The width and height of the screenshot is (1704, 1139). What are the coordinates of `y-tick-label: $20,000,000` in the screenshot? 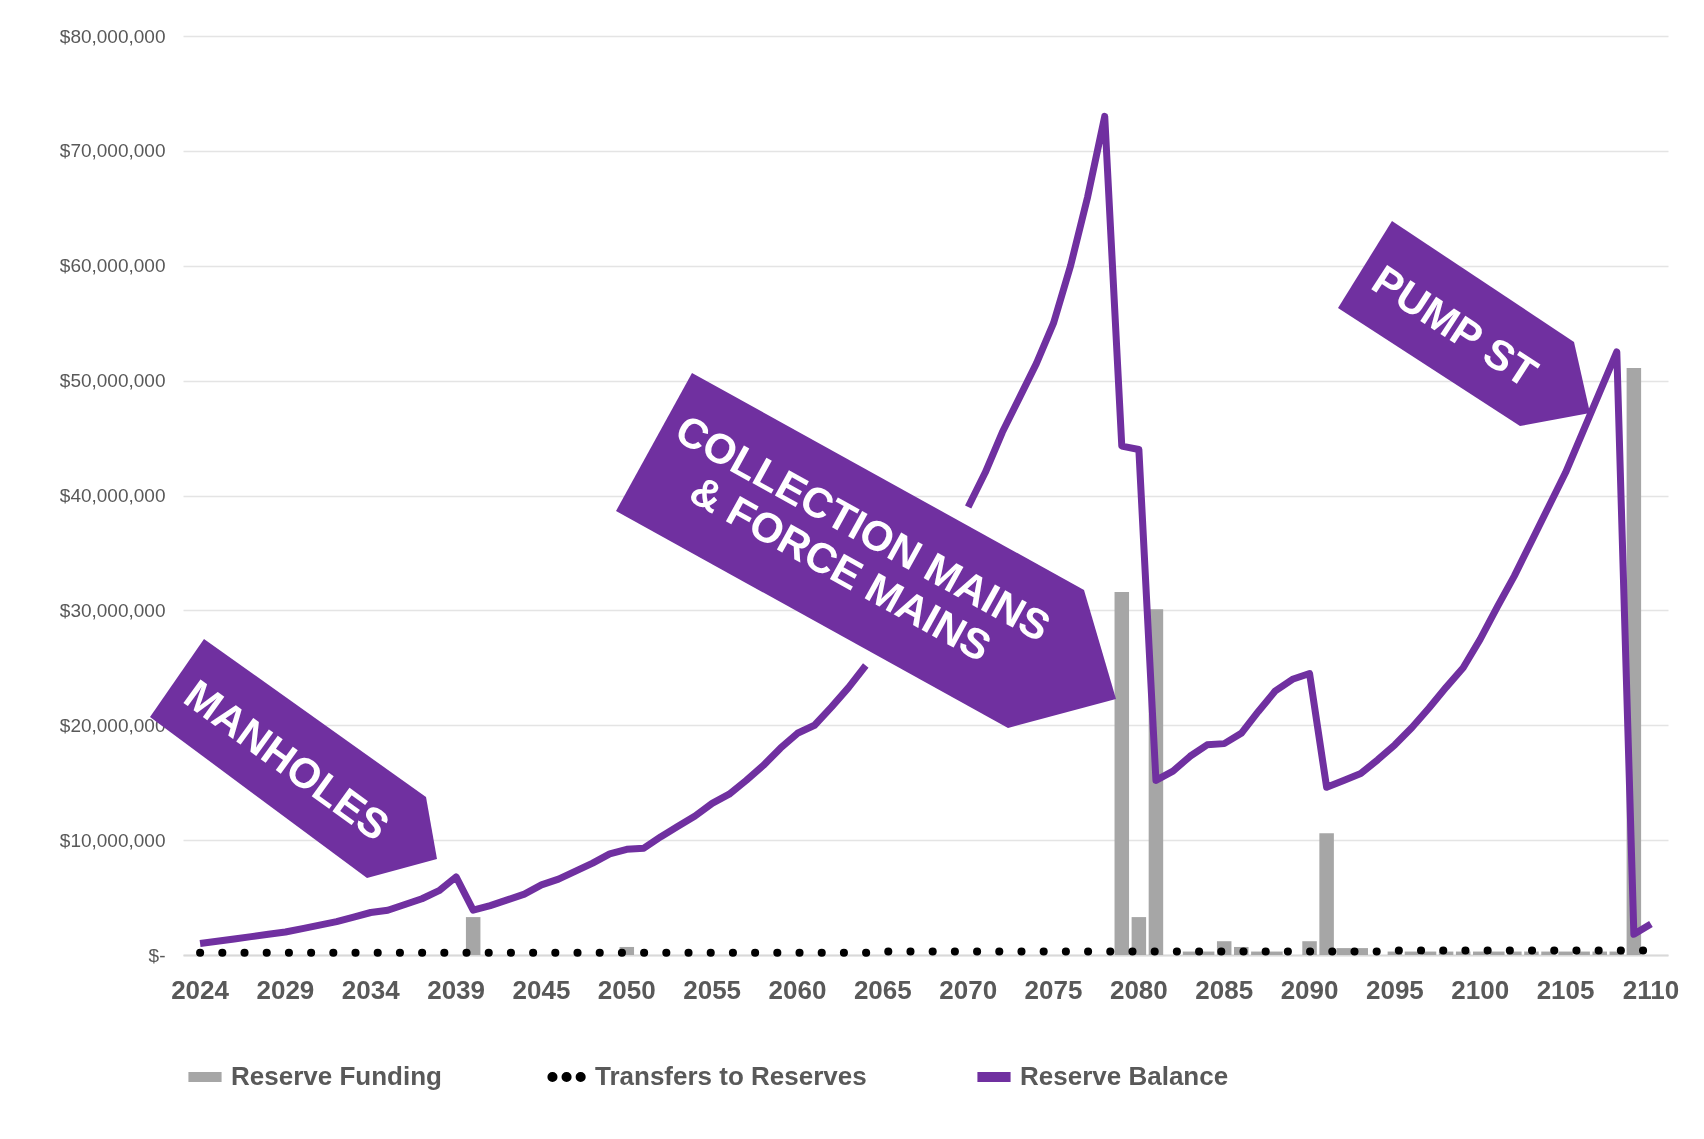 It's located at (112, 725).